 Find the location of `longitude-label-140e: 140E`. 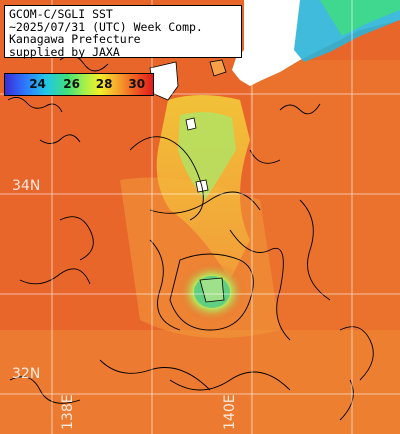

longitude-label-140e: 140E is located at coordinates (230, 412).